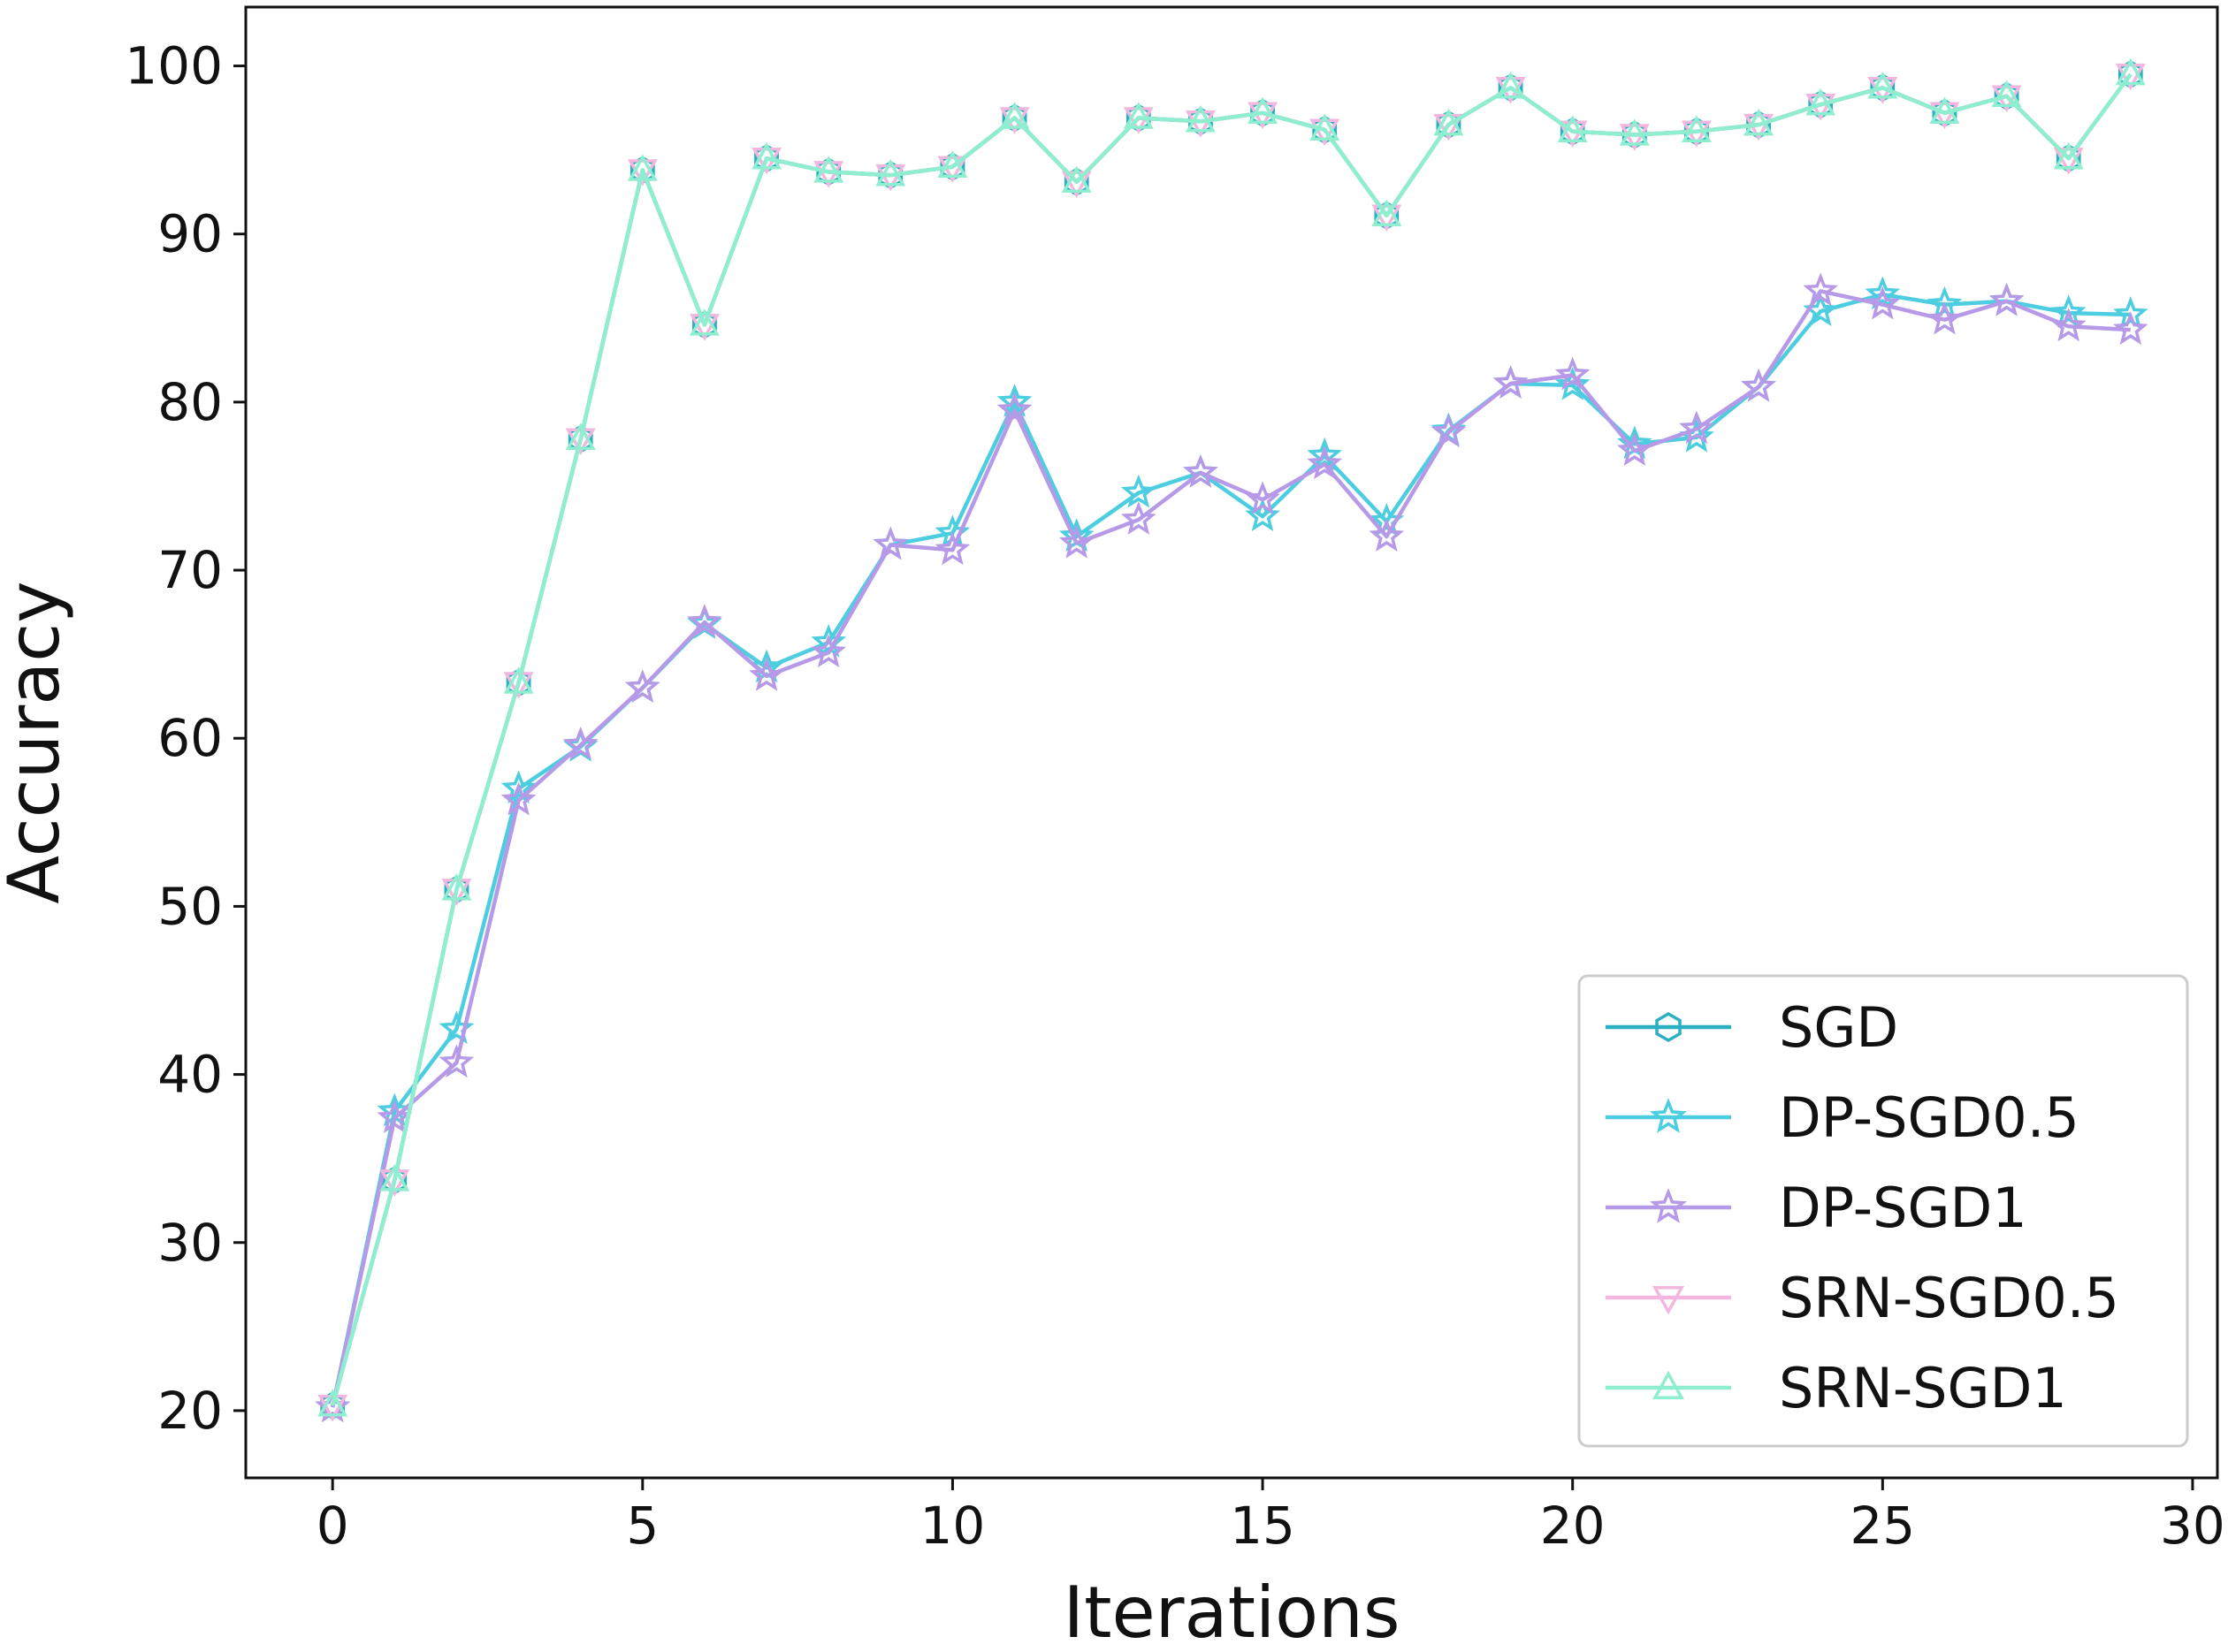  What do you see at coordinates (190, 402) in the screenshot?
I see `y-tick-label: 80` at bounding box center [190, 402].